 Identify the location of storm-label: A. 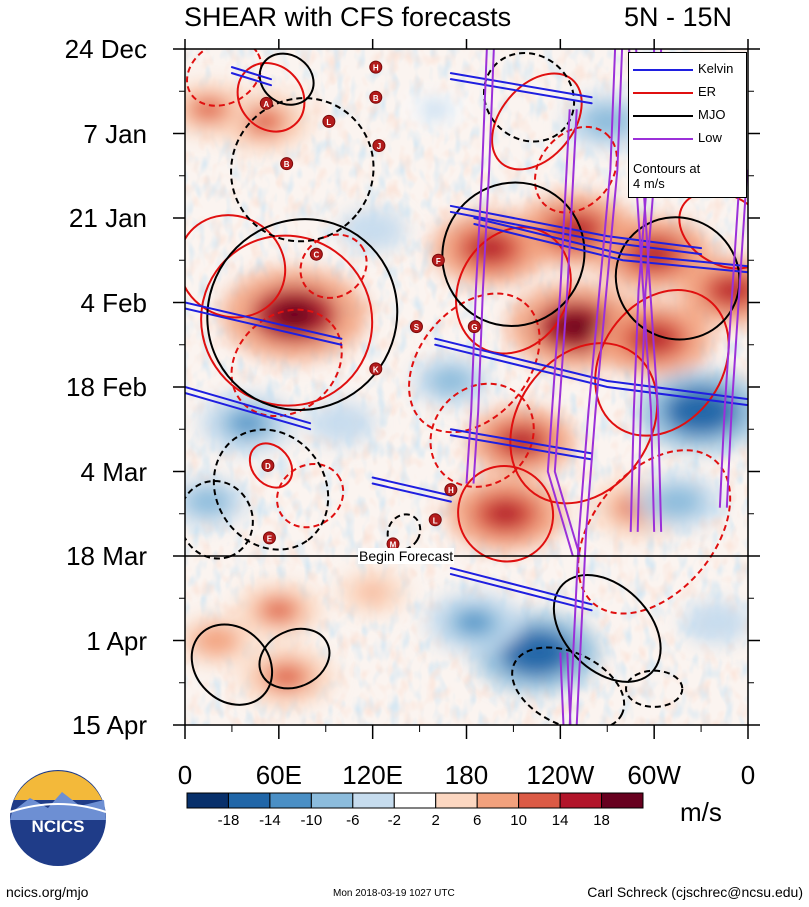
(266, 104).